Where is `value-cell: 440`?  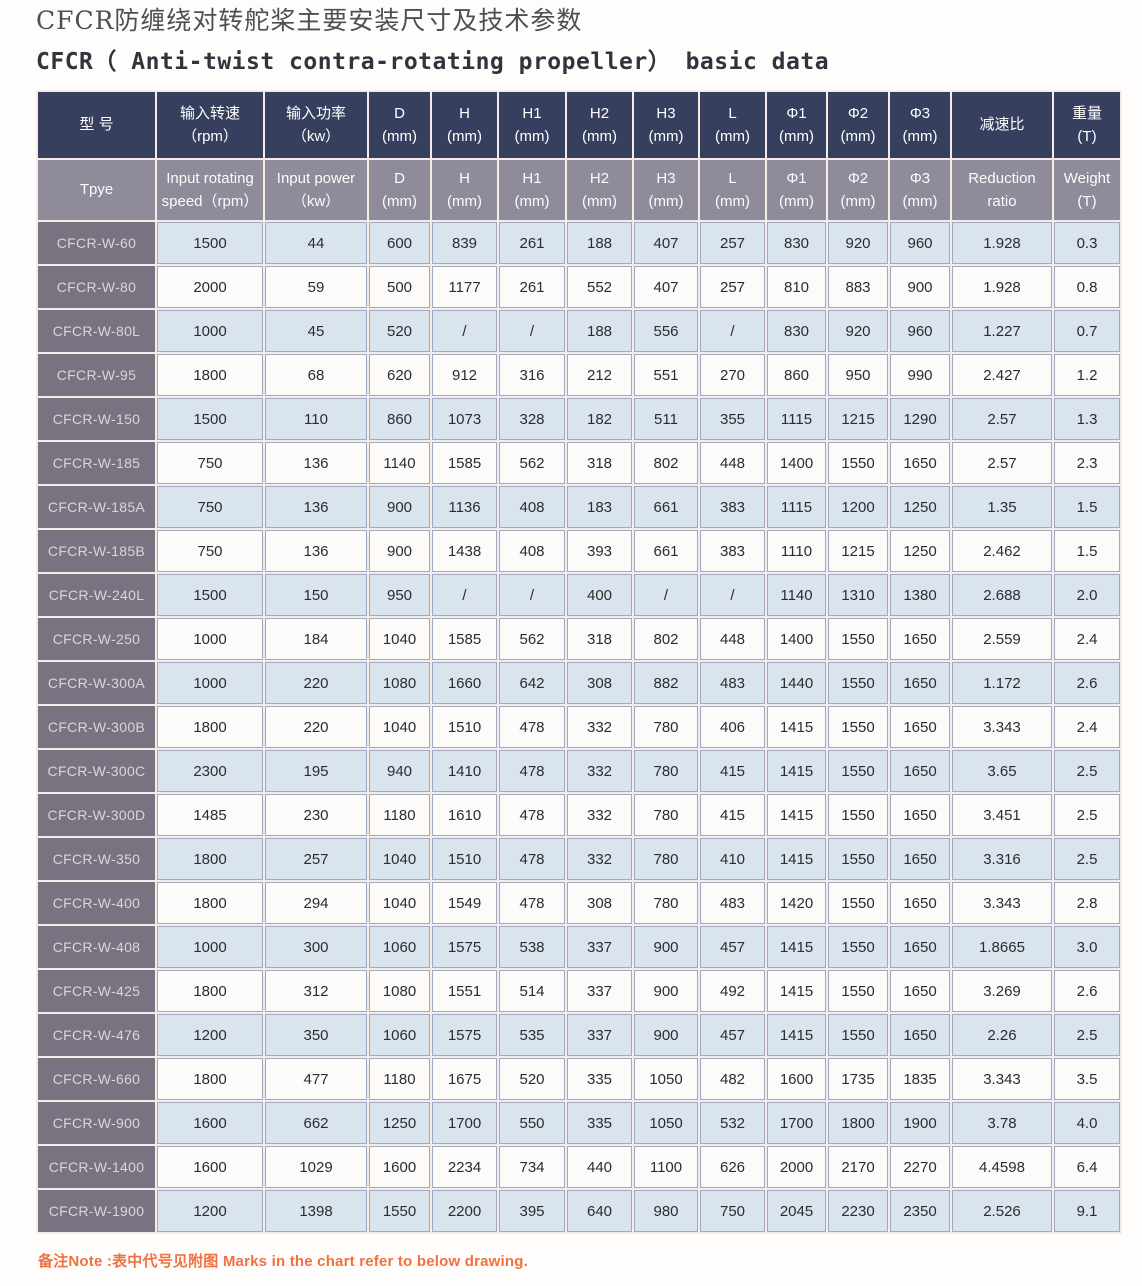 value-cell: 440 is located at coordinates (599, 1167).